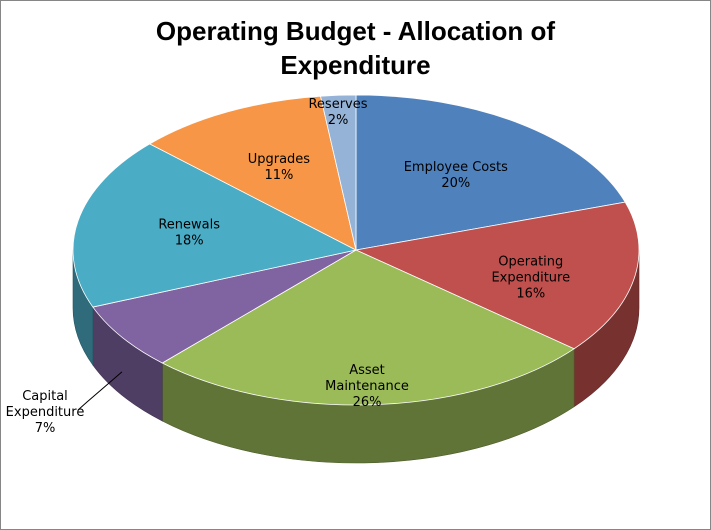  What do you see at coordinates (189, 241) in the screenshot?
I see `label-value-renewals: 18%` at bounding box center [189, 241].